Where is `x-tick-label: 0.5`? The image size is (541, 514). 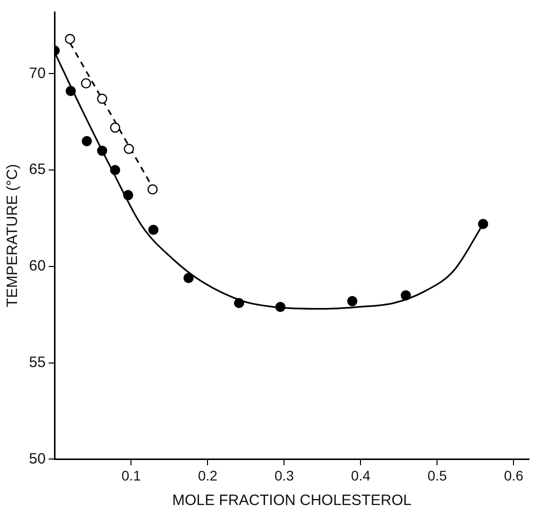 x-tick-label: 0.5 is located at coordinates (437, 475).